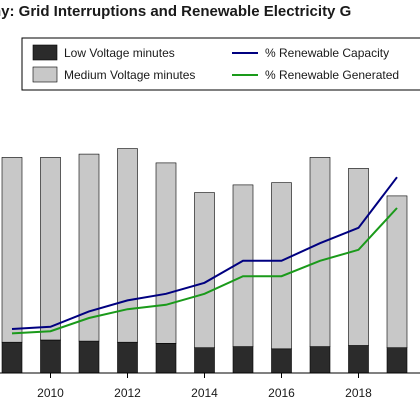 The image size is (420, 420). Describe the element at coordinates (204, 393) in the screenshot. I see `x-tick-label-2014: 2014` at that location.